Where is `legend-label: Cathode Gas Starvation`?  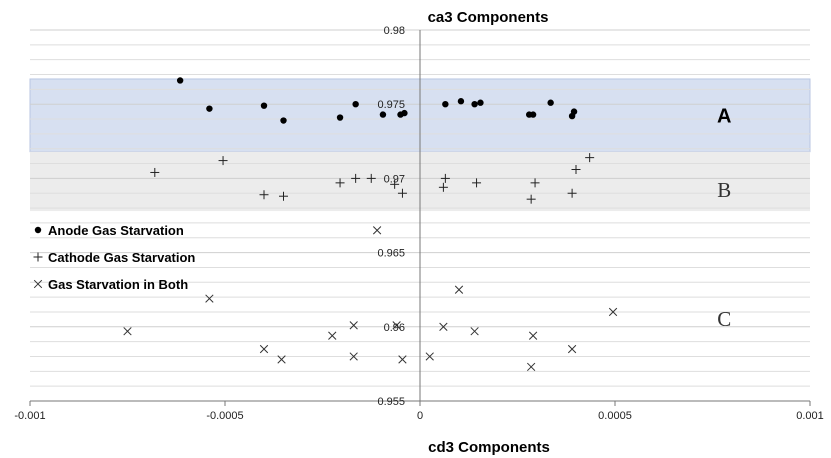
legend-label: Cathode Gas Starvation is located at coordinates (121, 257).